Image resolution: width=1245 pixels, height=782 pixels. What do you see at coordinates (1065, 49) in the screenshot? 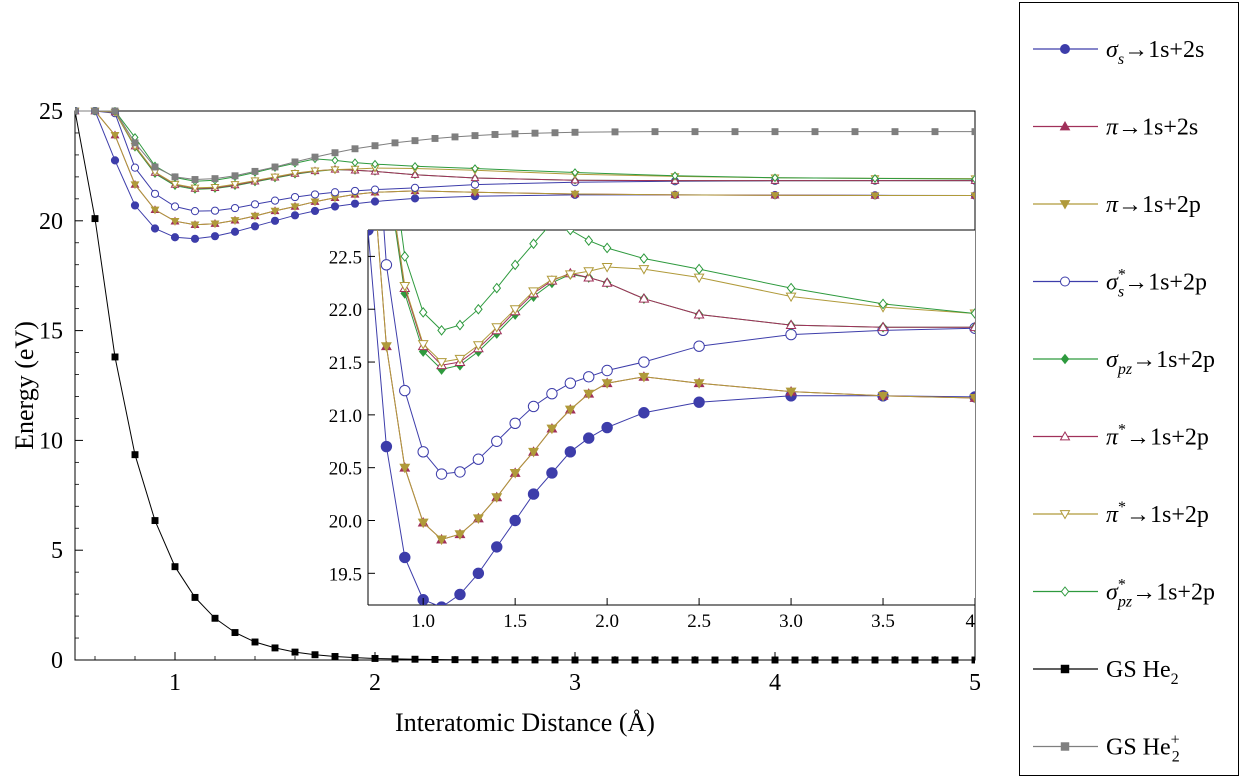
I see `legend-marker-swatch` at bounding box center [1065, 49].